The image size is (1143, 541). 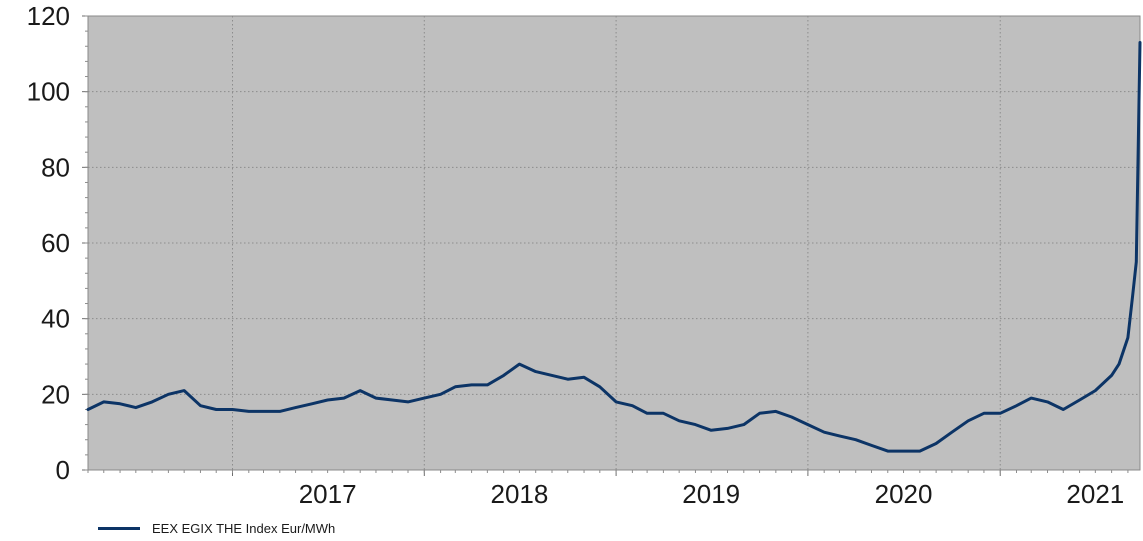 What do you see at coordinates (48, 16) in the screenshot?
I see `y-tick-label: 120` at bounding box center [48, 16].